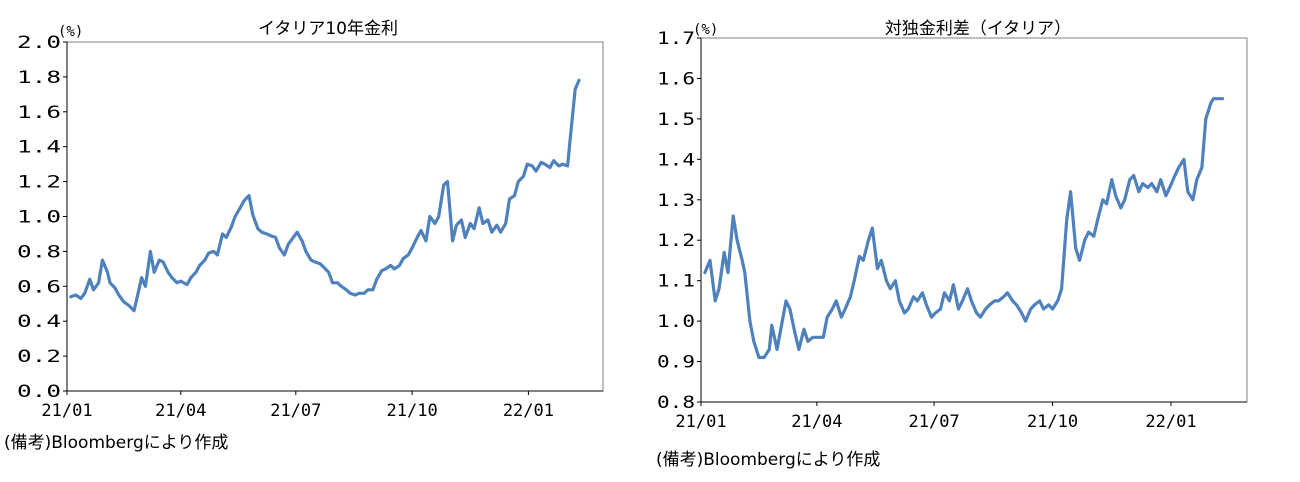 The width and height of the screenshot is (1300, 482). Describe the element at coordinates (39, 78) in the screenshot. I see `y-tick-label: 1.8` at that location.